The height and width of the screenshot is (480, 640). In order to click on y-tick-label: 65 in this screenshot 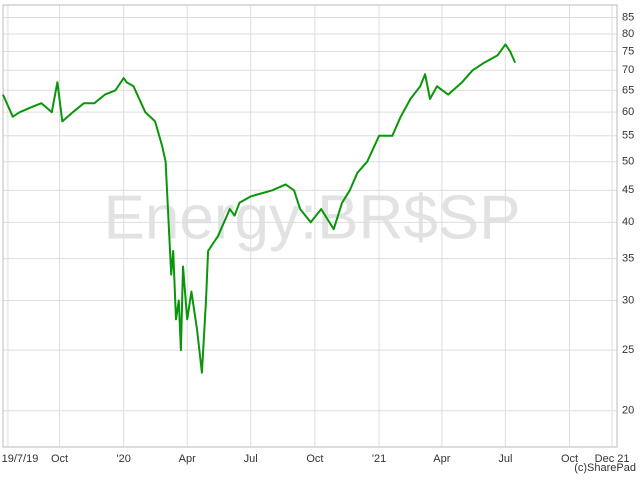, I will do `click(628, 90)`.